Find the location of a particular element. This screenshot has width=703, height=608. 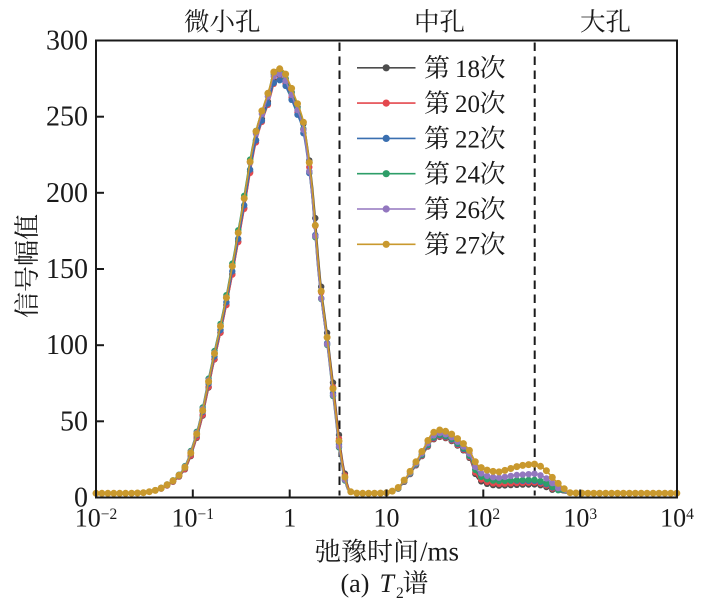

svg-text: 100 is located at coordinates (67, 345).